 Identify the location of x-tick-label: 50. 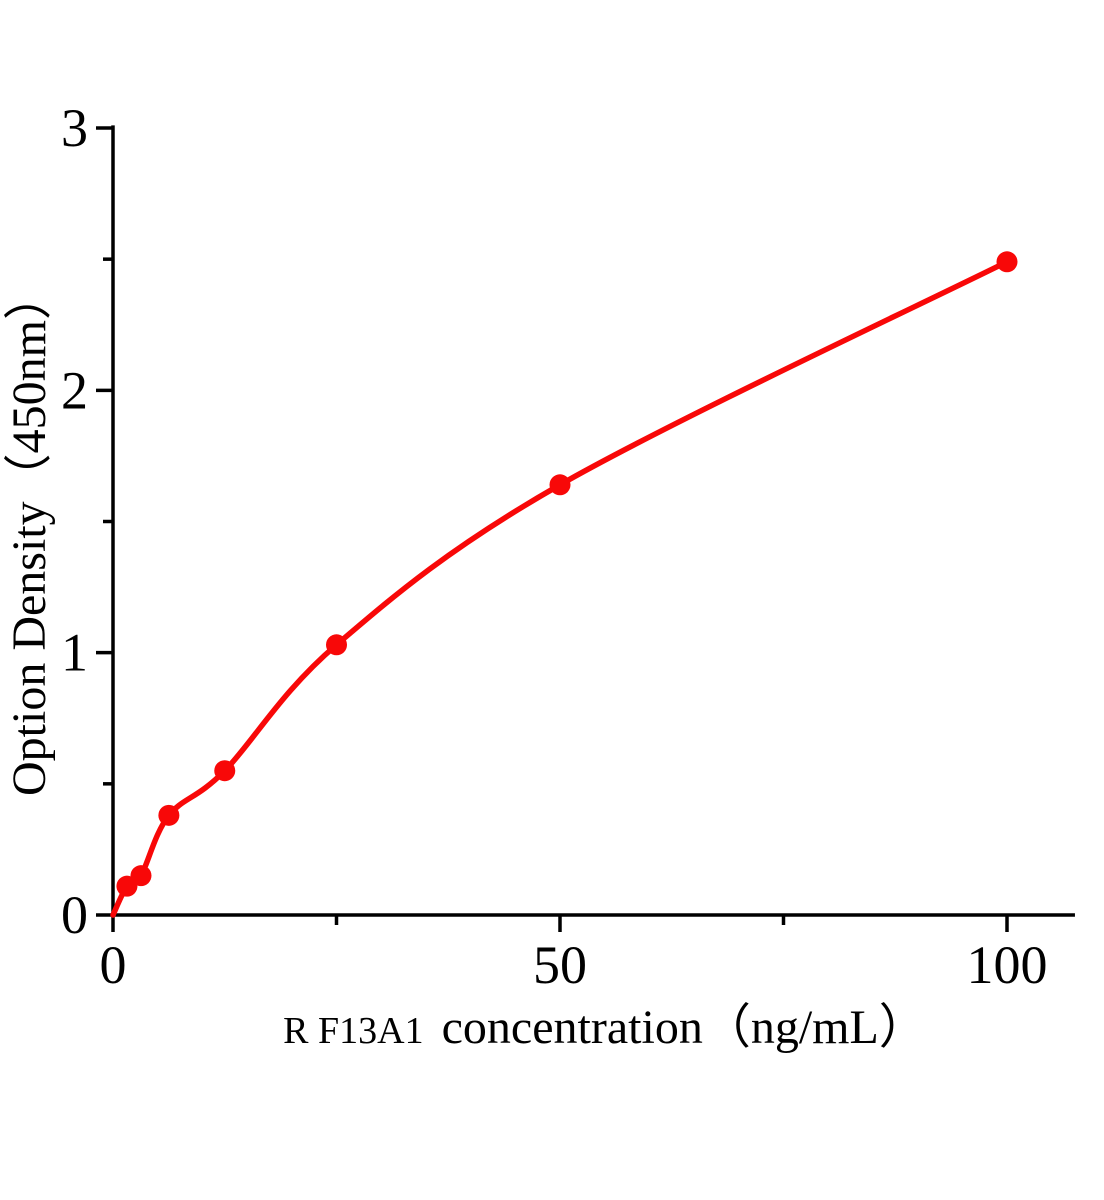
(560, 965).